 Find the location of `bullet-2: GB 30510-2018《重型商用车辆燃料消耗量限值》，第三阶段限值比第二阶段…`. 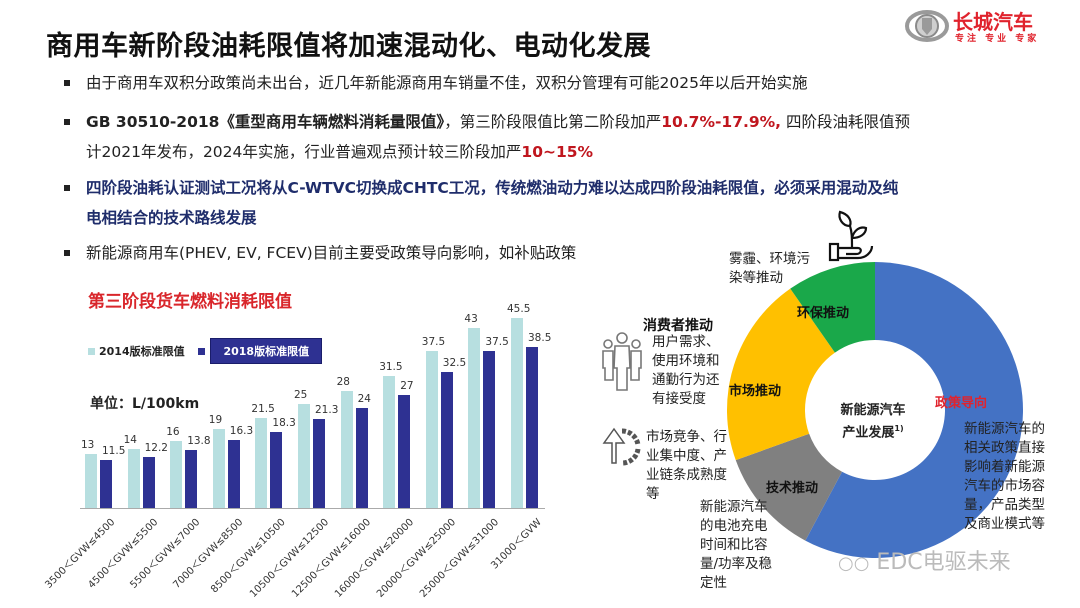

bullet-2: GB 30510-2018《重型商用车辆燃料消耗量限值》，第三阶段限值比第二阶段… is located at coordinates (487, 137).